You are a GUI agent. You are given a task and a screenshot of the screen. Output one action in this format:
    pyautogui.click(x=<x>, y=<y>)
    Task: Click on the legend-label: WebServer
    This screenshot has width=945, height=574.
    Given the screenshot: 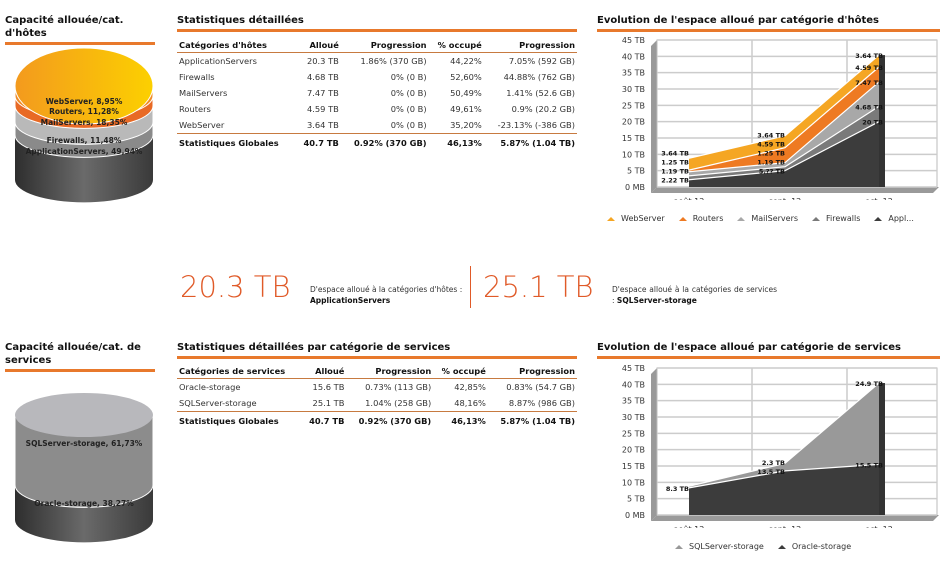 What is the action you would take?
    pyautogui.click(x=643, y=218)
    